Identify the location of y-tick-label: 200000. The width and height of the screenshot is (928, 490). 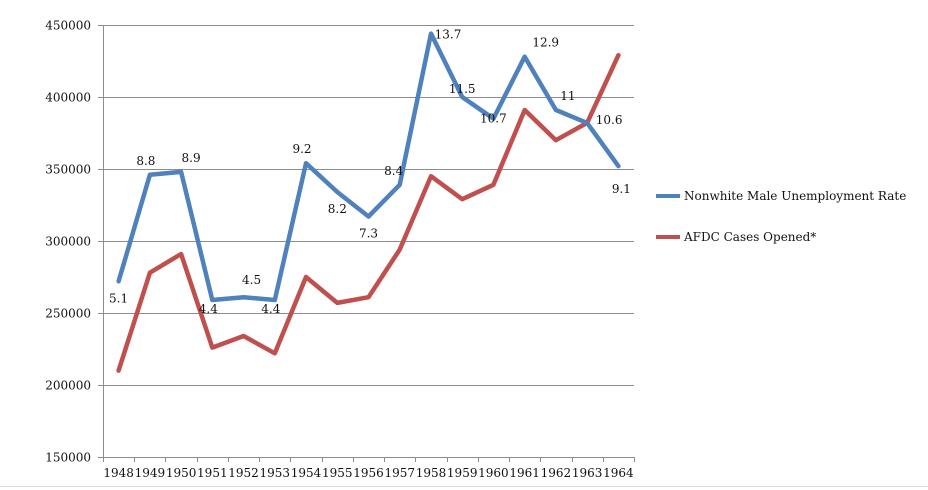
(68, 386).